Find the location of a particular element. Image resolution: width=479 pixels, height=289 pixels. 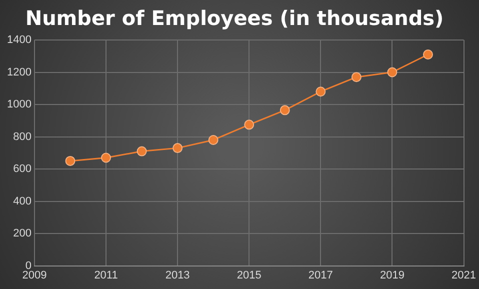

y-tick-label: 600 is located at coordinates (22, 169).